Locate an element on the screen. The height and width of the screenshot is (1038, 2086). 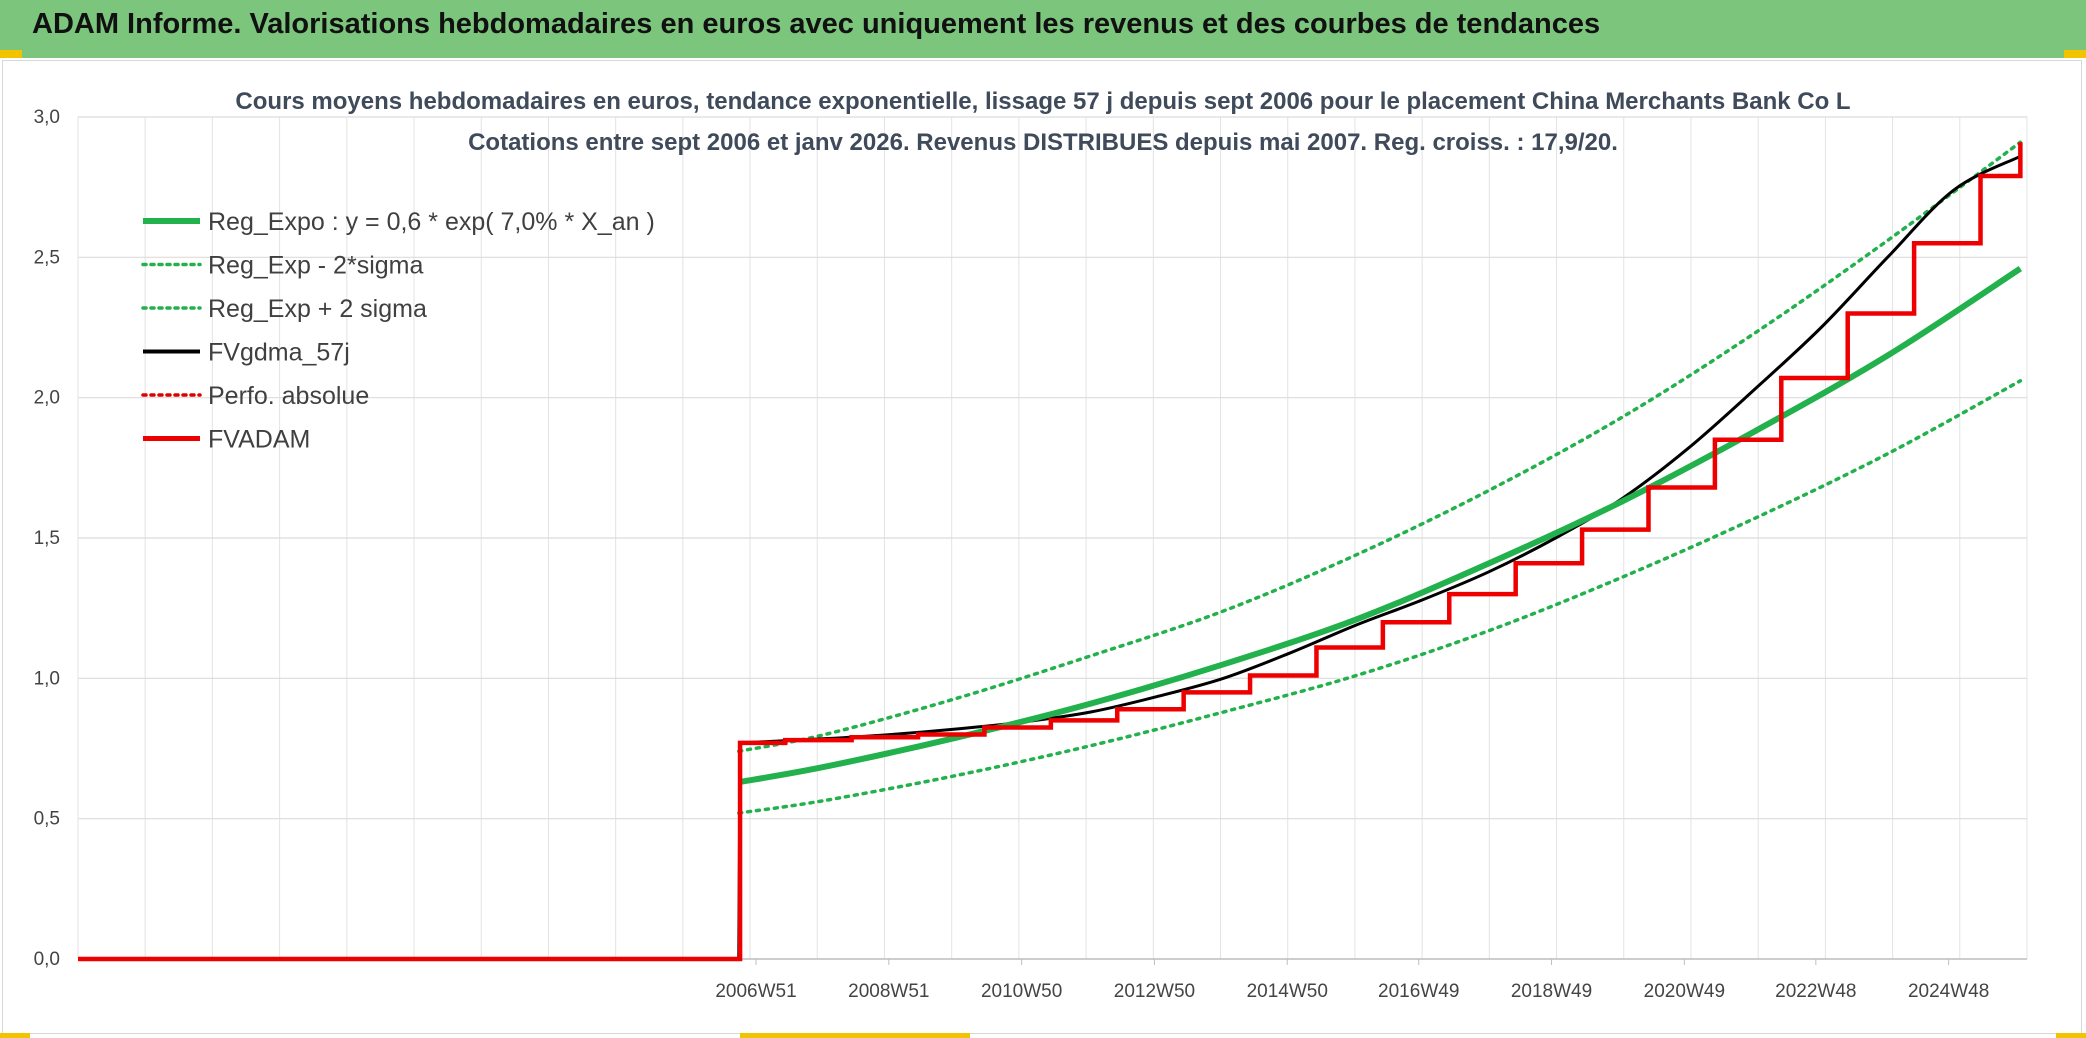
y-tick-label: 1,5 is located at coordinates (47, 538).